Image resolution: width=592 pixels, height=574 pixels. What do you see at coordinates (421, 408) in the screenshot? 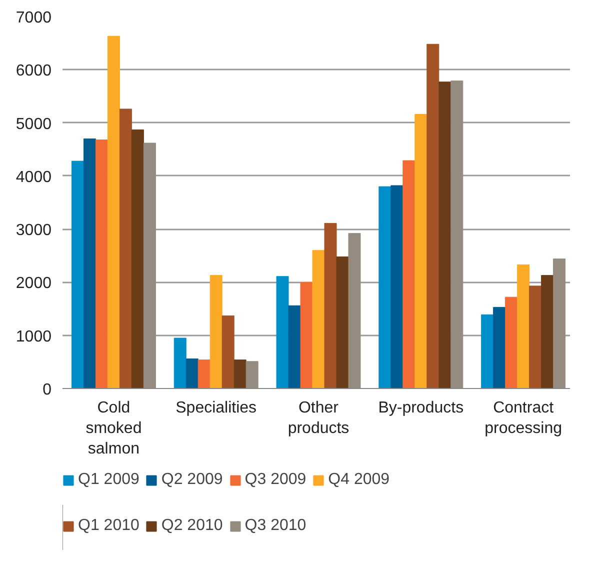
I see `x-tick-label: By-products` at bounding box center [421, 408].